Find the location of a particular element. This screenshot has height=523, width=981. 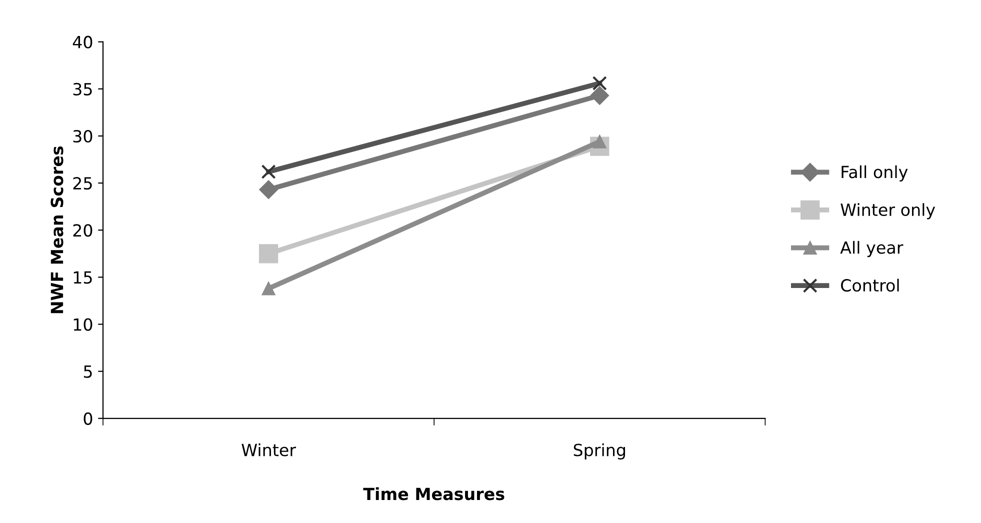

y-tick-label: 40 is located at coordinates (82, 42).